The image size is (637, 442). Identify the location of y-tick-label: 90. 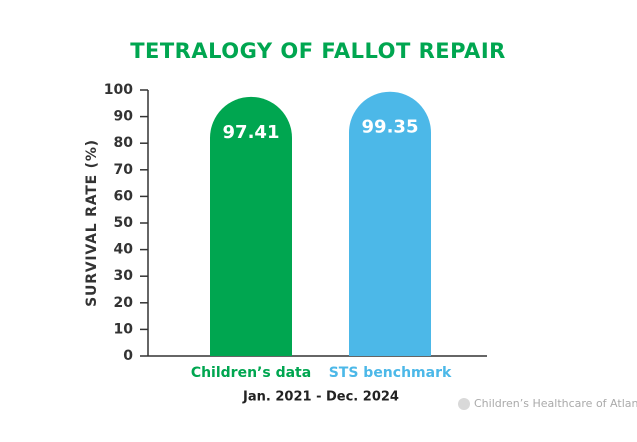
(124, 117).